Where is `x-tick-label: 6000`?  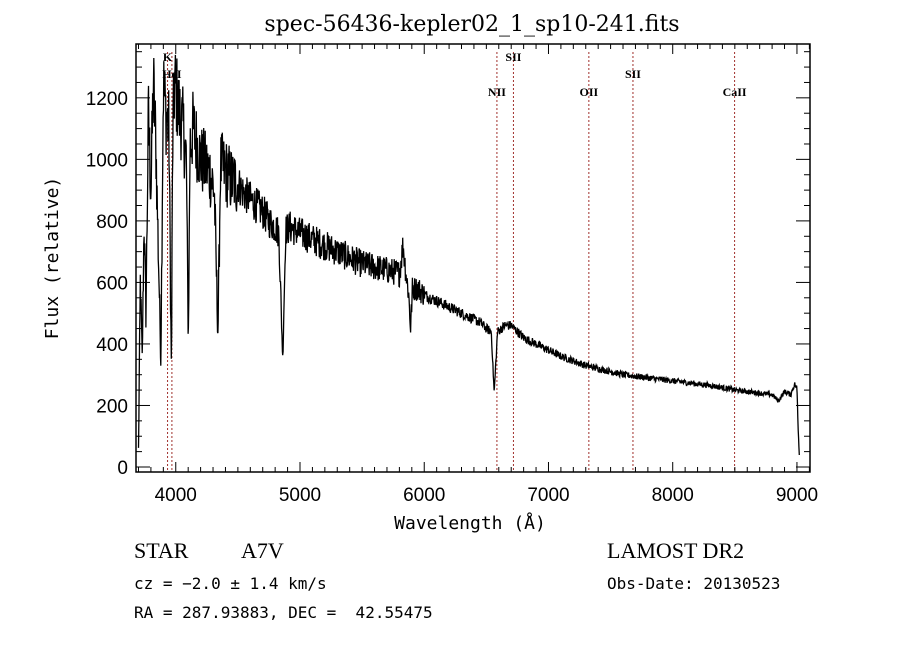 x-tick-label: 6000 is located at coordinates (424, 495).